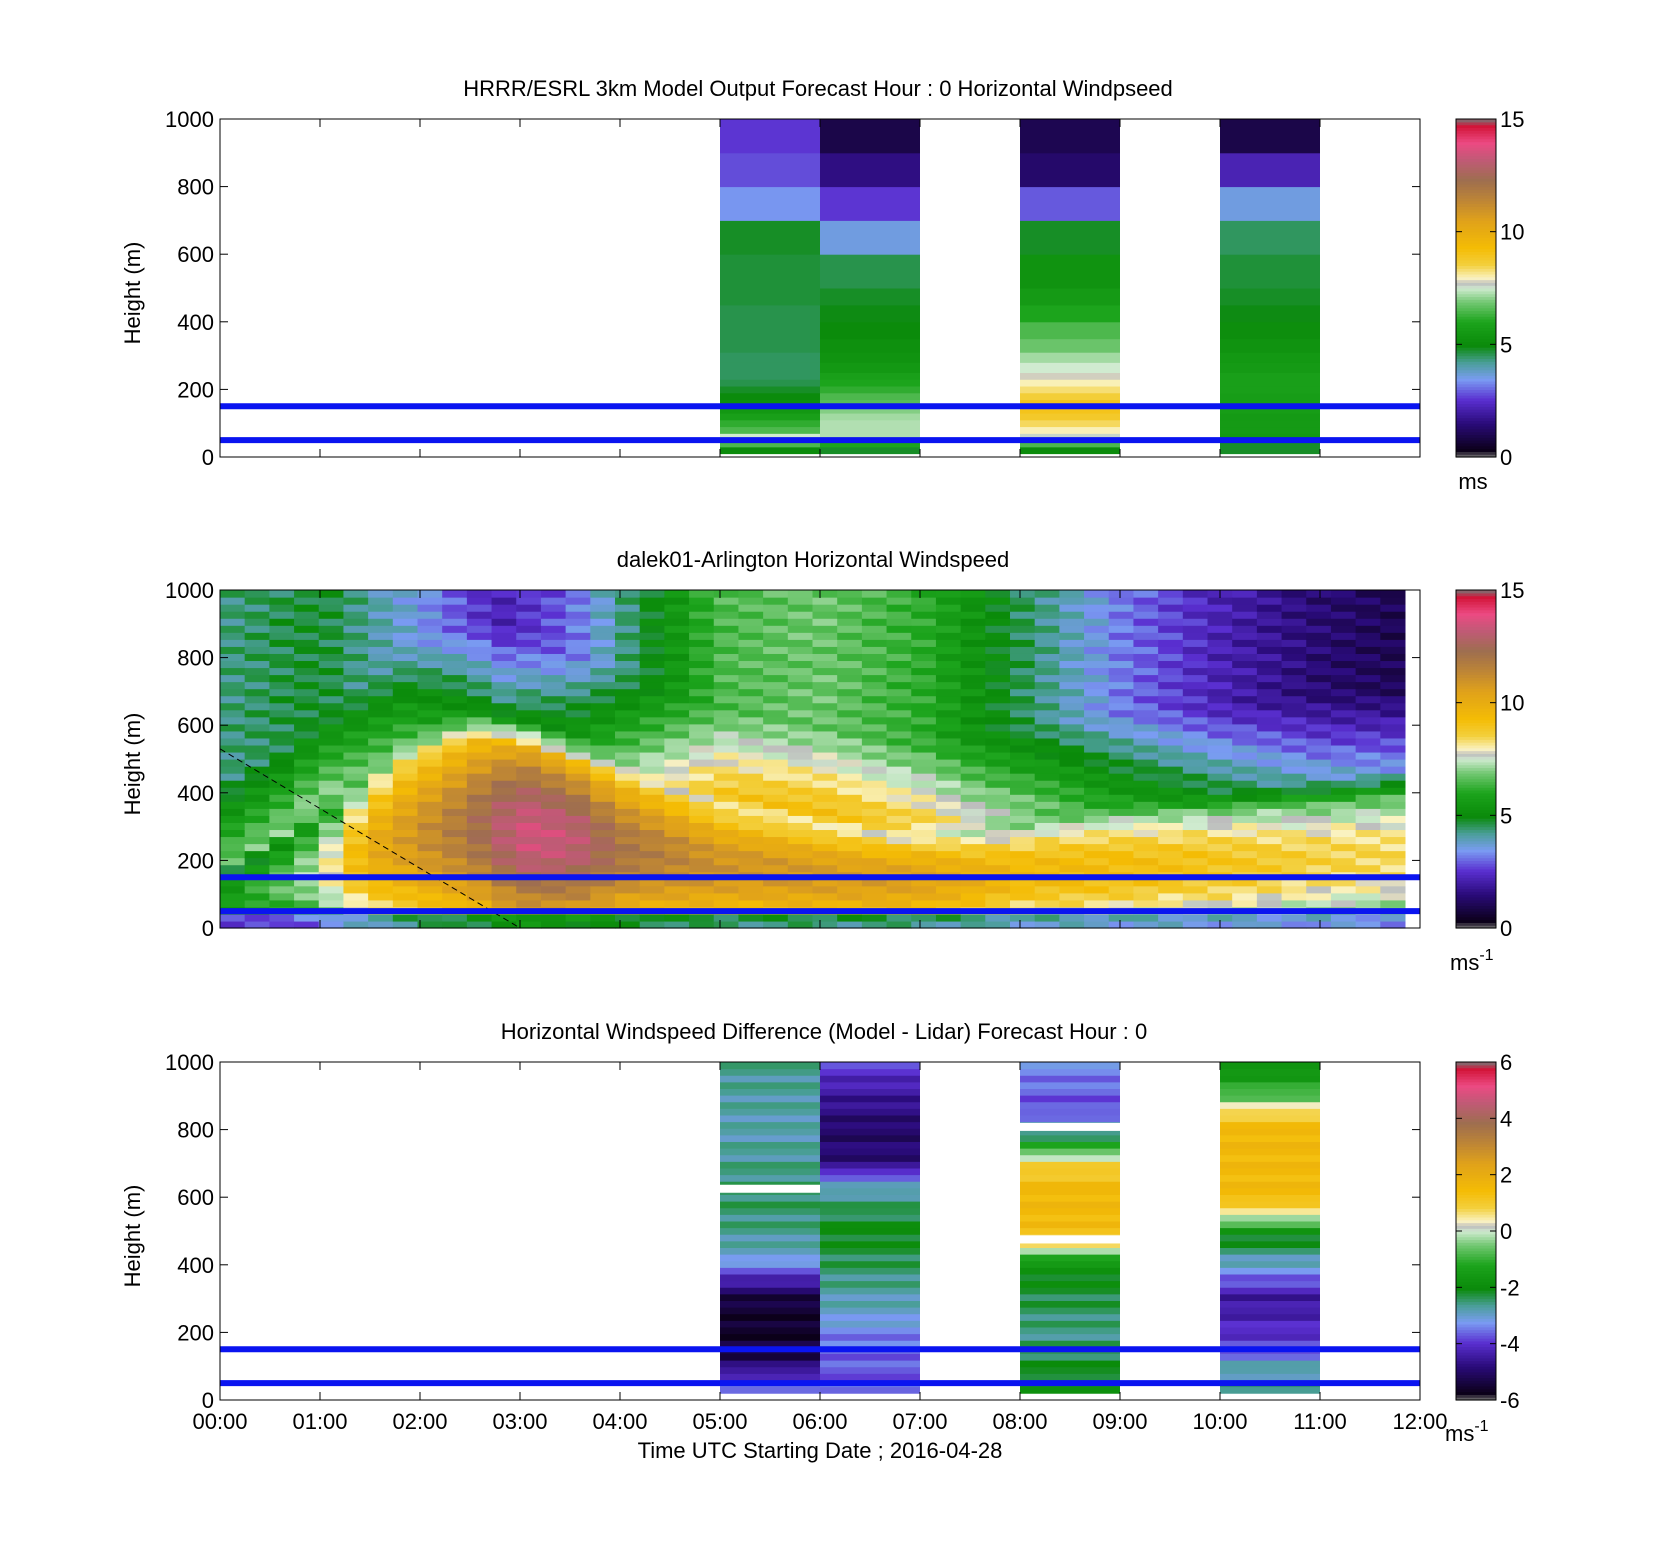 The width and height of the screenshot is (1680, 1561). Describe the element at coordinates (1506, 344) in the screenshot. I see `colorbar-tick-label: 5` at that location.